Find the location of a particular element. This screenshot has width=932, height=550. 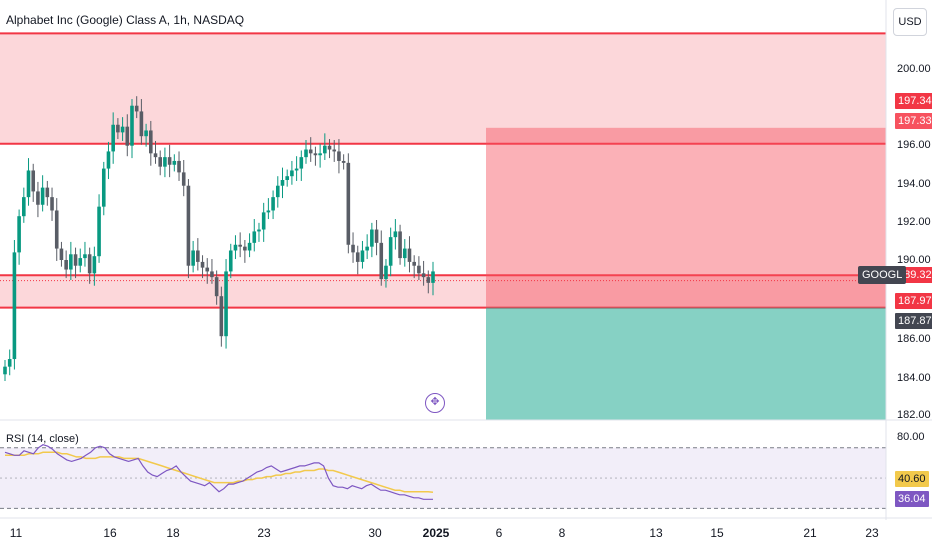

price-tick: 184.00 is located at coordinates (914, 378).